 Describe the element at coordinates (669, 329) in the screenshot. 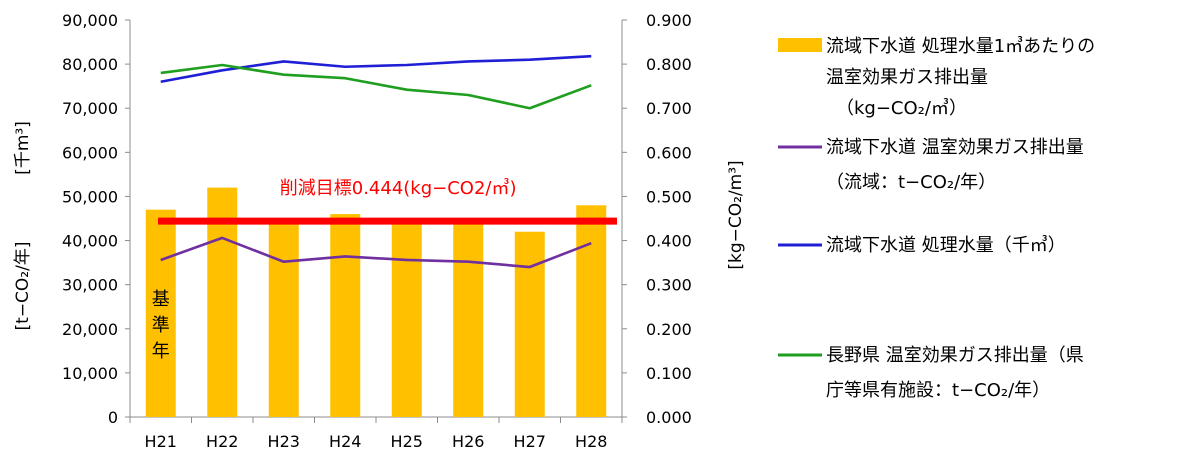

I see `right-tick-label: 0.200` at that location.